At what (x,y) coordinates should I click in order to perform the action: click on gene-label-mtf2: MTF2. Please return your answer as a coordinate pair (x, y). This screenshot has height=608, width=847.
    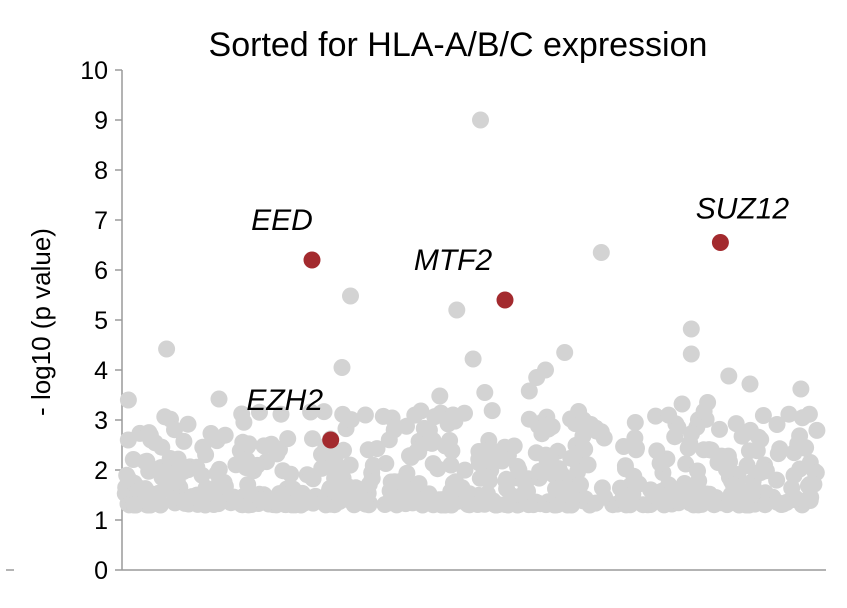
    Looking at the image, I should click on (453, 260).